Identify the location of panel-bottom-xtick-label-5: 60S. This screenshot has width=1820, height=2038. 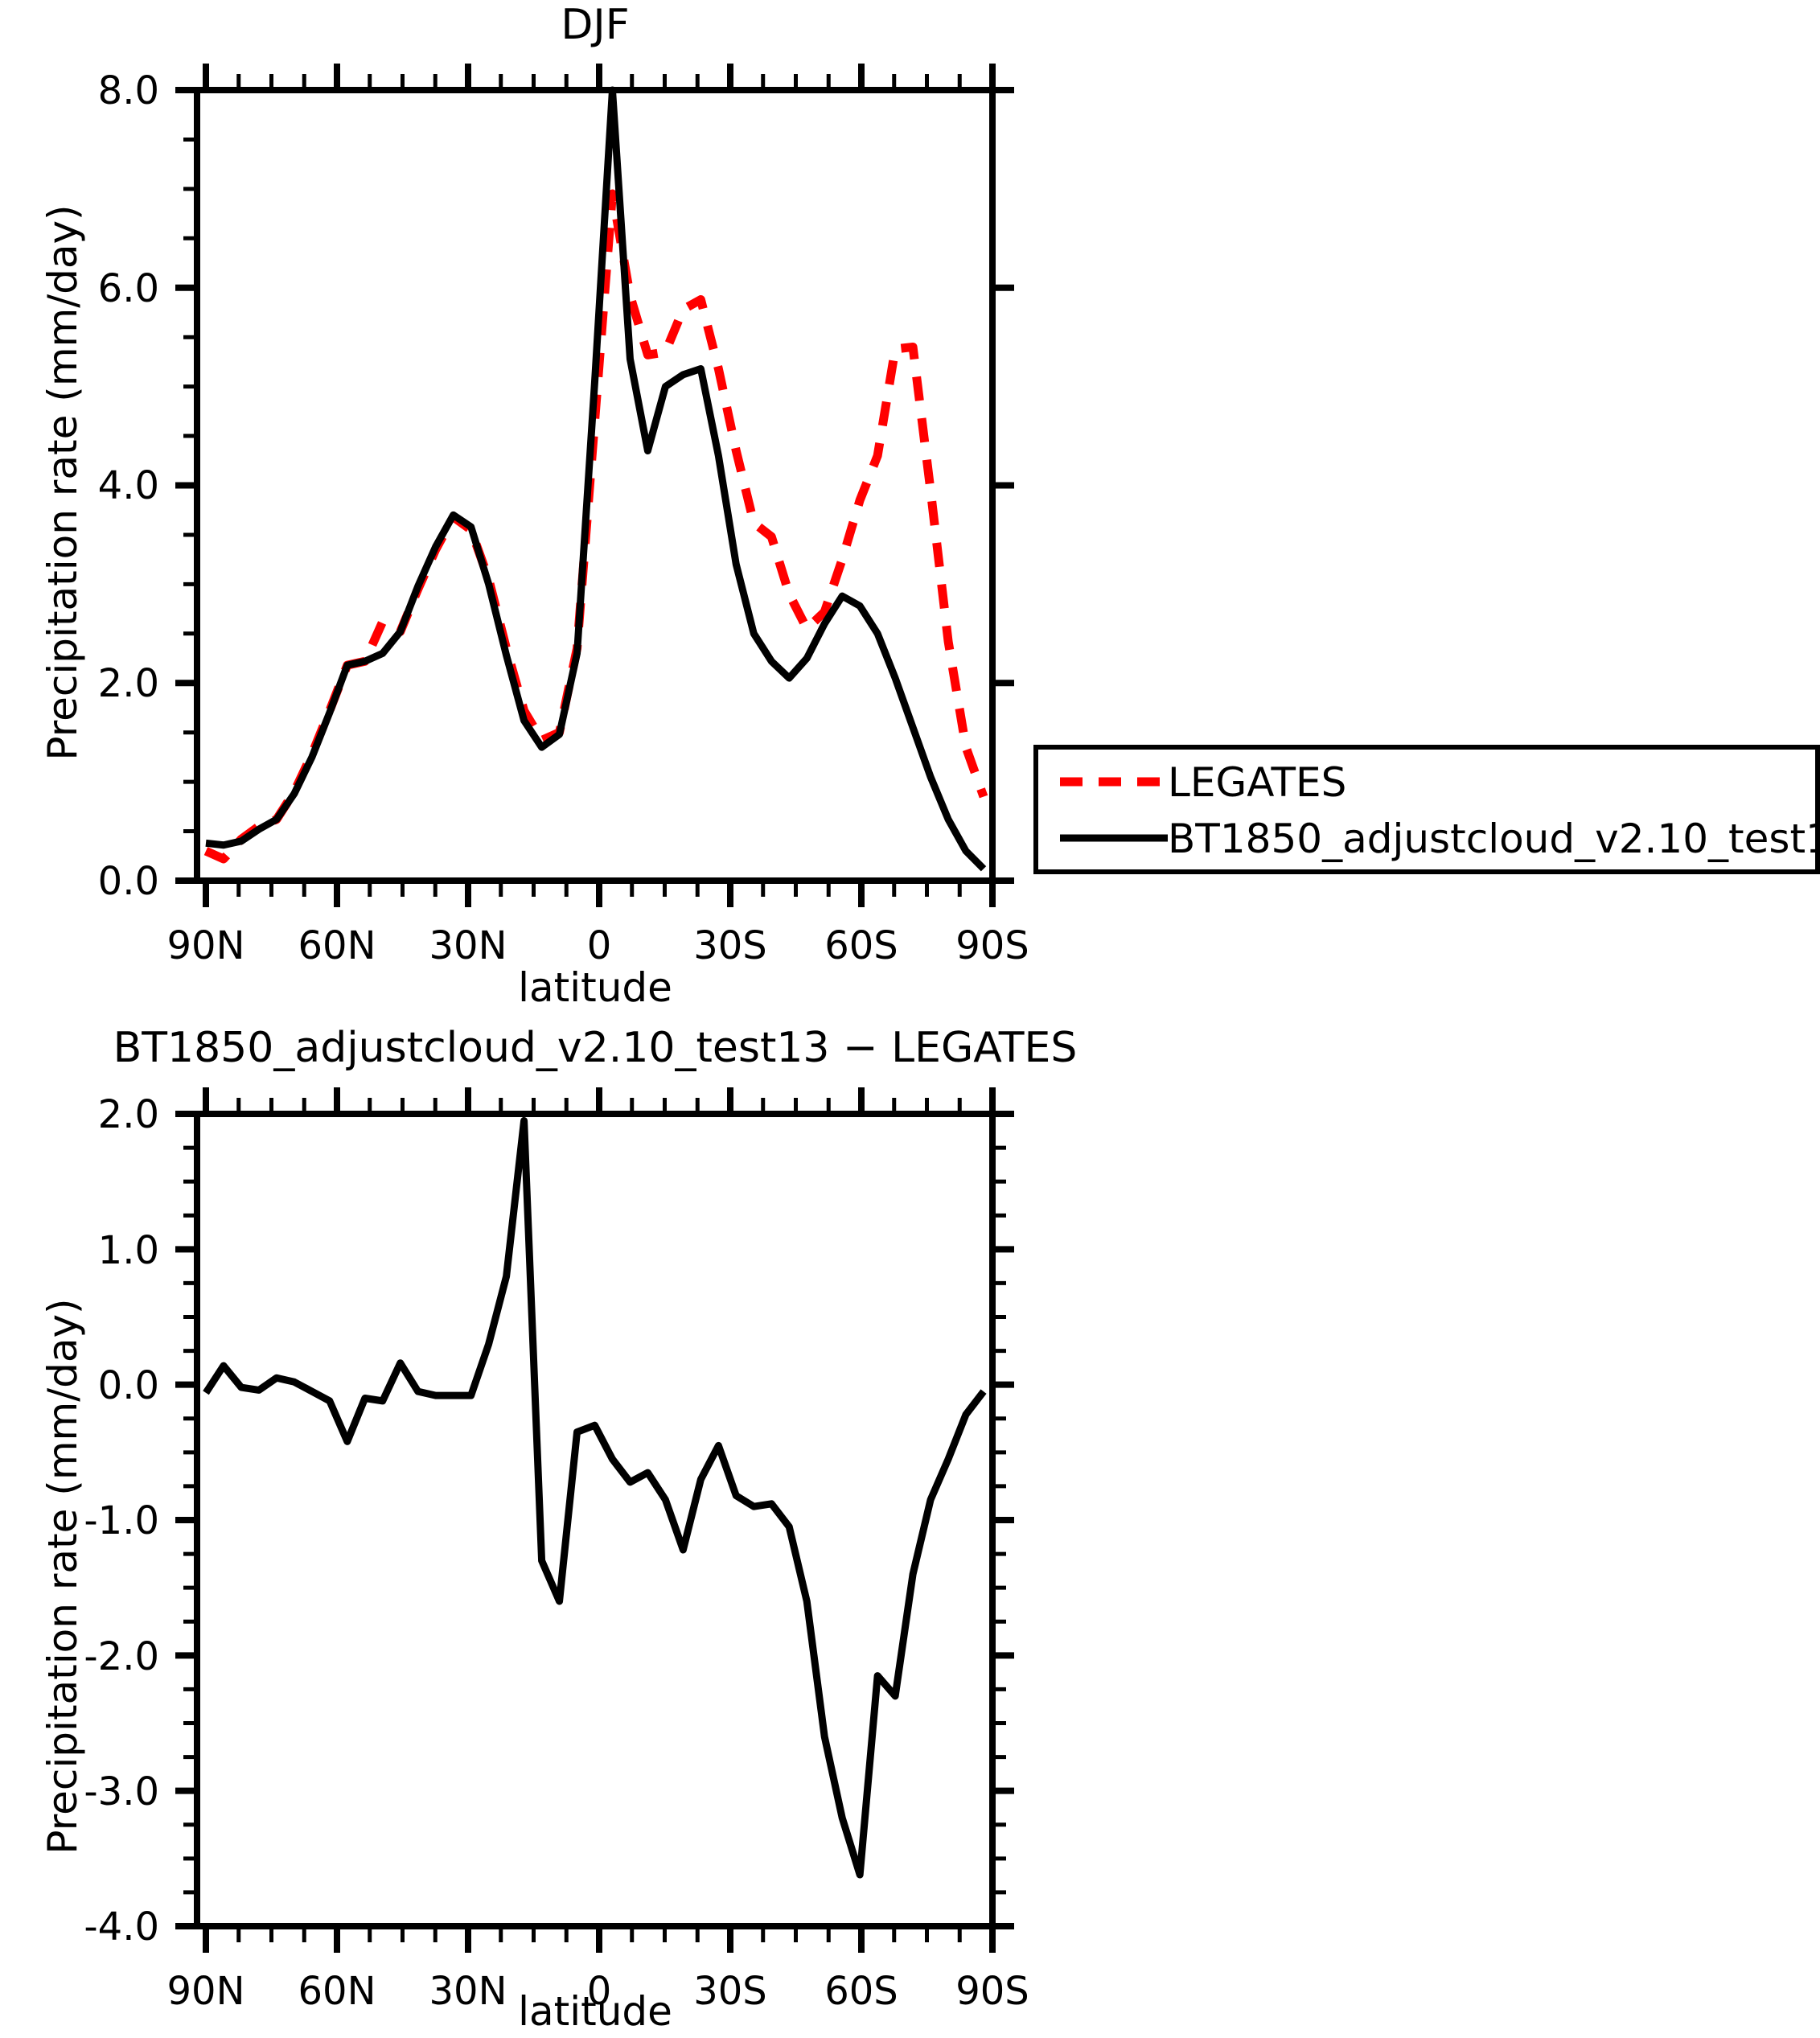
(861, 1991).